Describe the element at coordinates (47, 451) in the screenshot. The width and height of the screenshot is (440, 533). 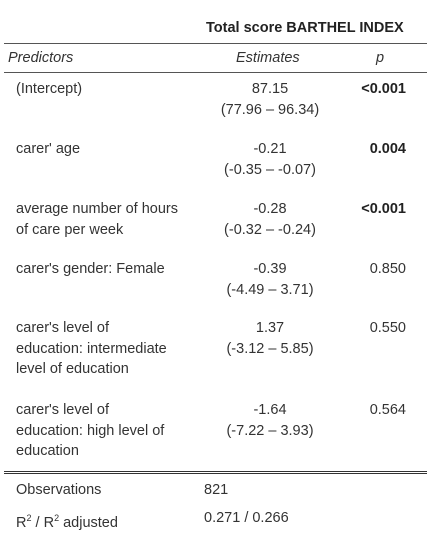
I see `predictor-label-line: education` at that location.